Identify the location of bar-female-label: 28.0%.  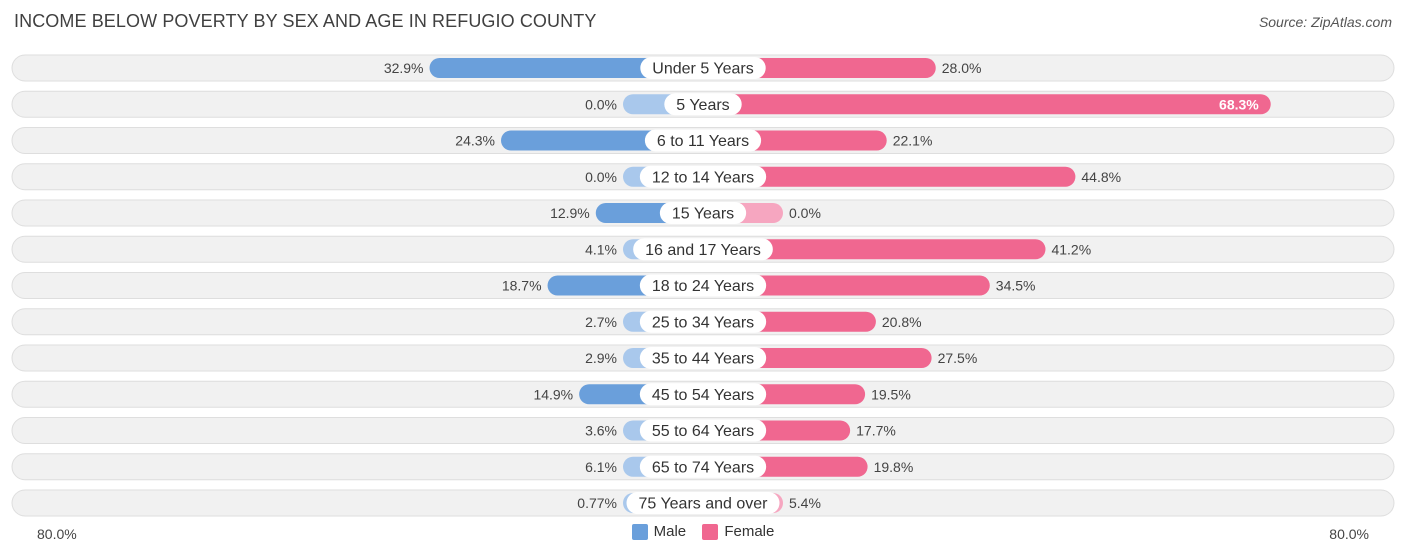
(962, 68).